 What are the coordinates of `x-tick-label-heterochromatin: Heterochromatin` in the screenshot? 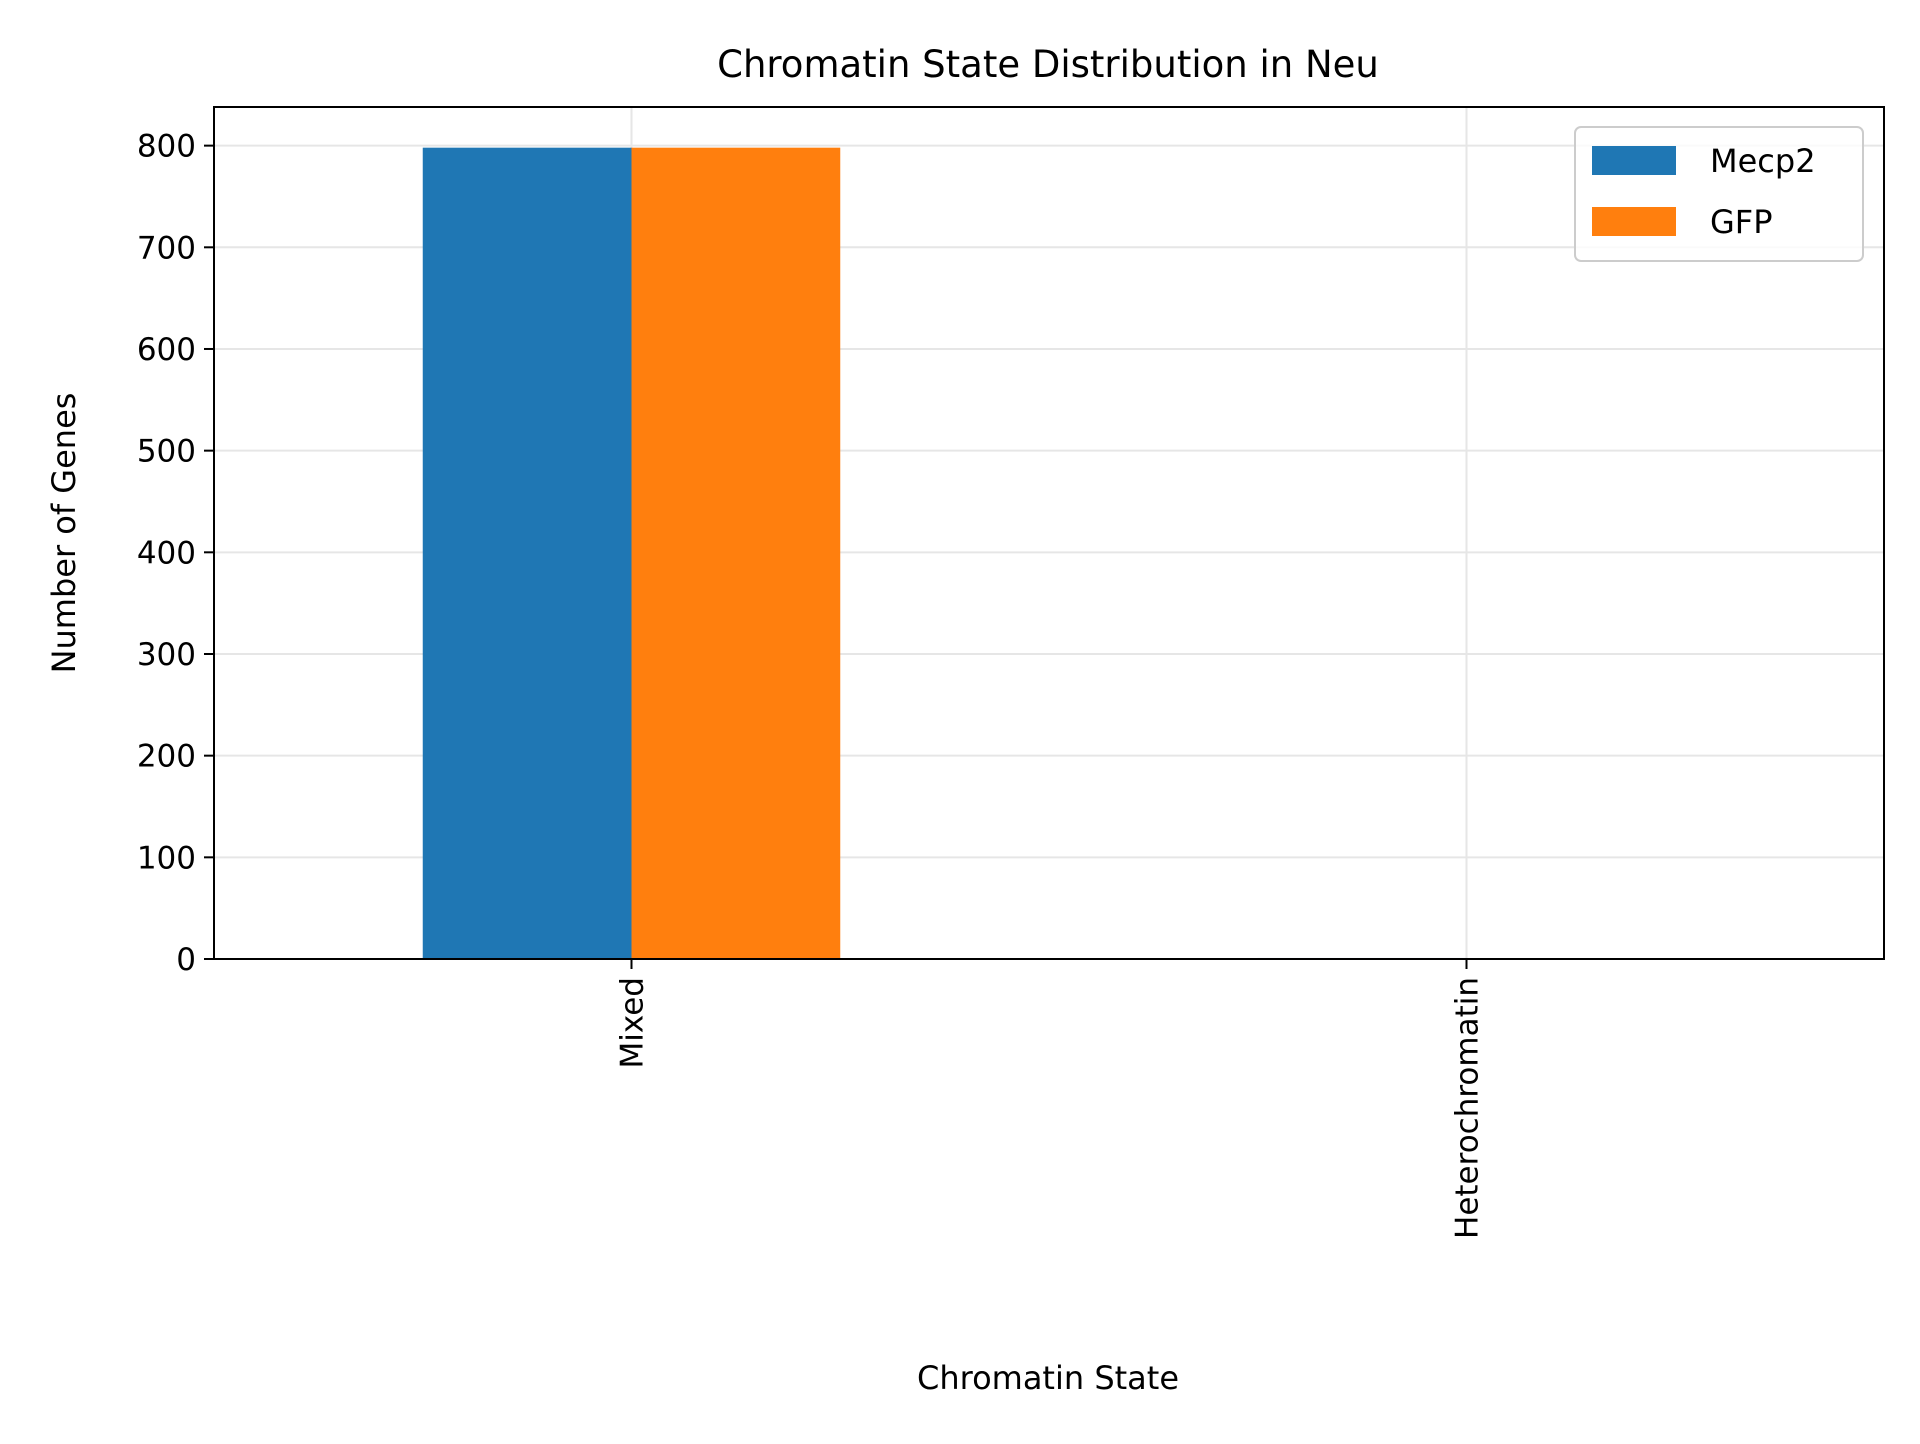 It's located at (1468, 1108).